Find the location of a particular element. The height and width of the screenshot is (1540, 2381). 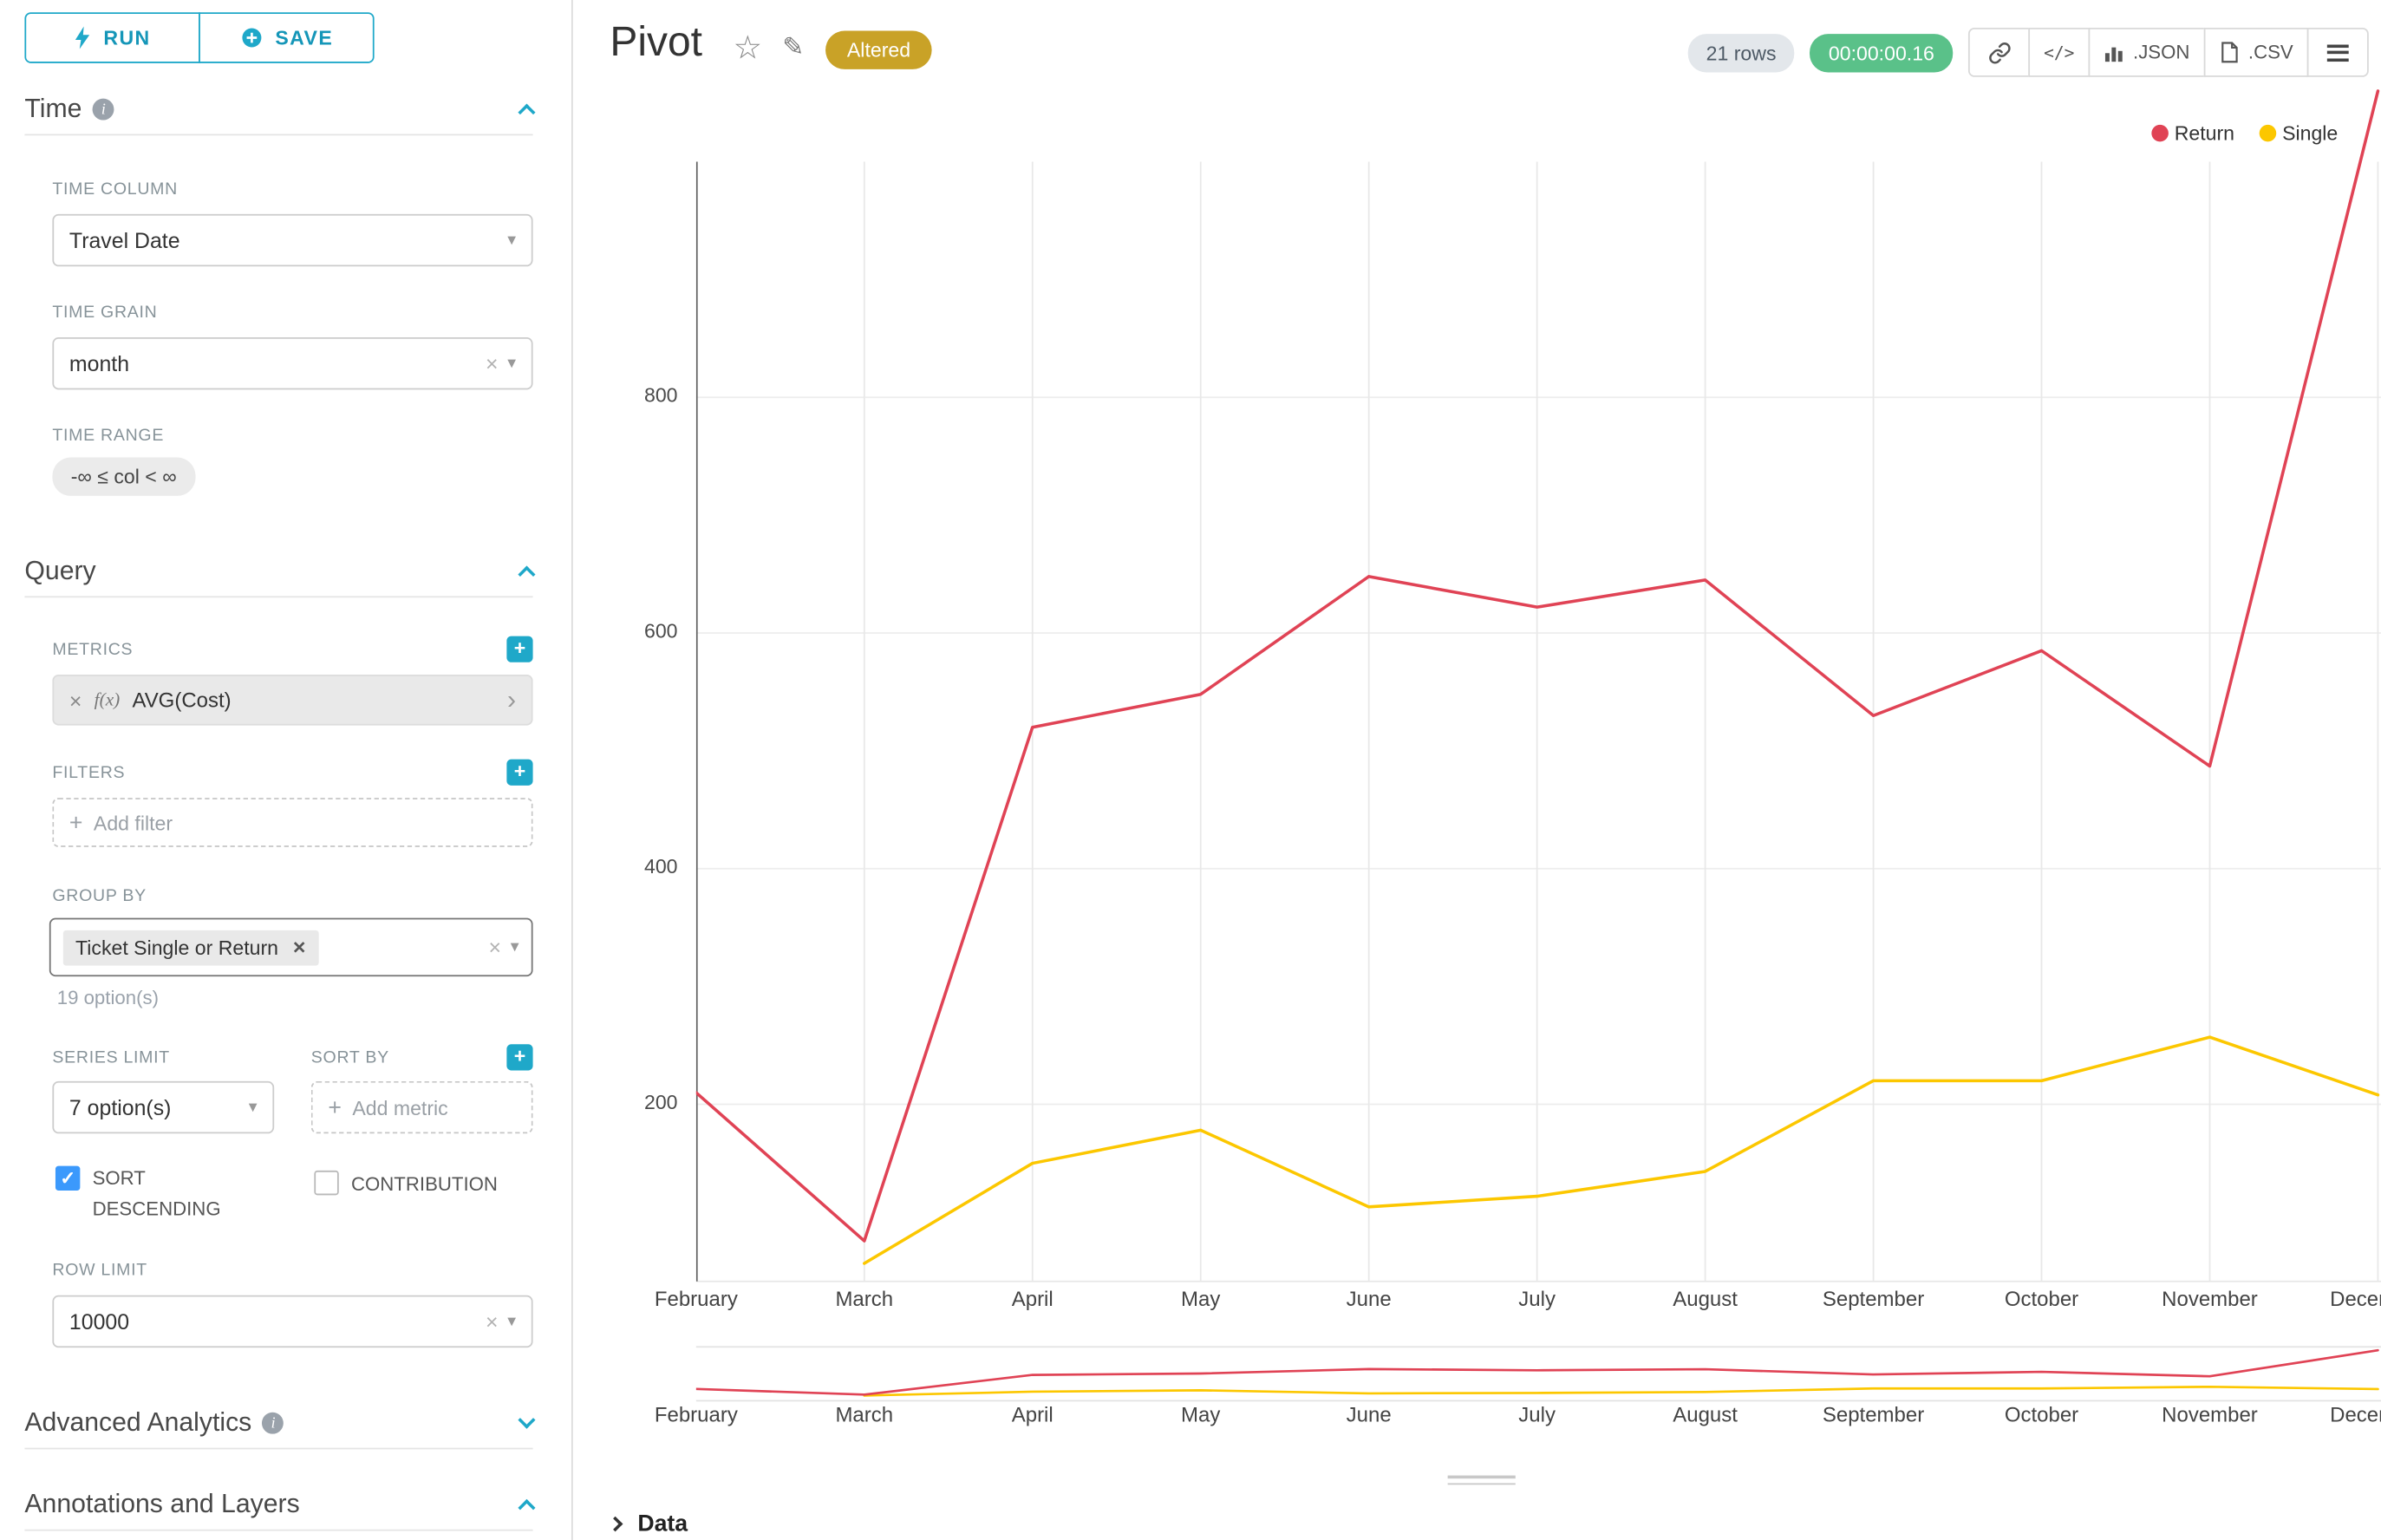

chevron-up-icon is located at coordinates (527, 574).